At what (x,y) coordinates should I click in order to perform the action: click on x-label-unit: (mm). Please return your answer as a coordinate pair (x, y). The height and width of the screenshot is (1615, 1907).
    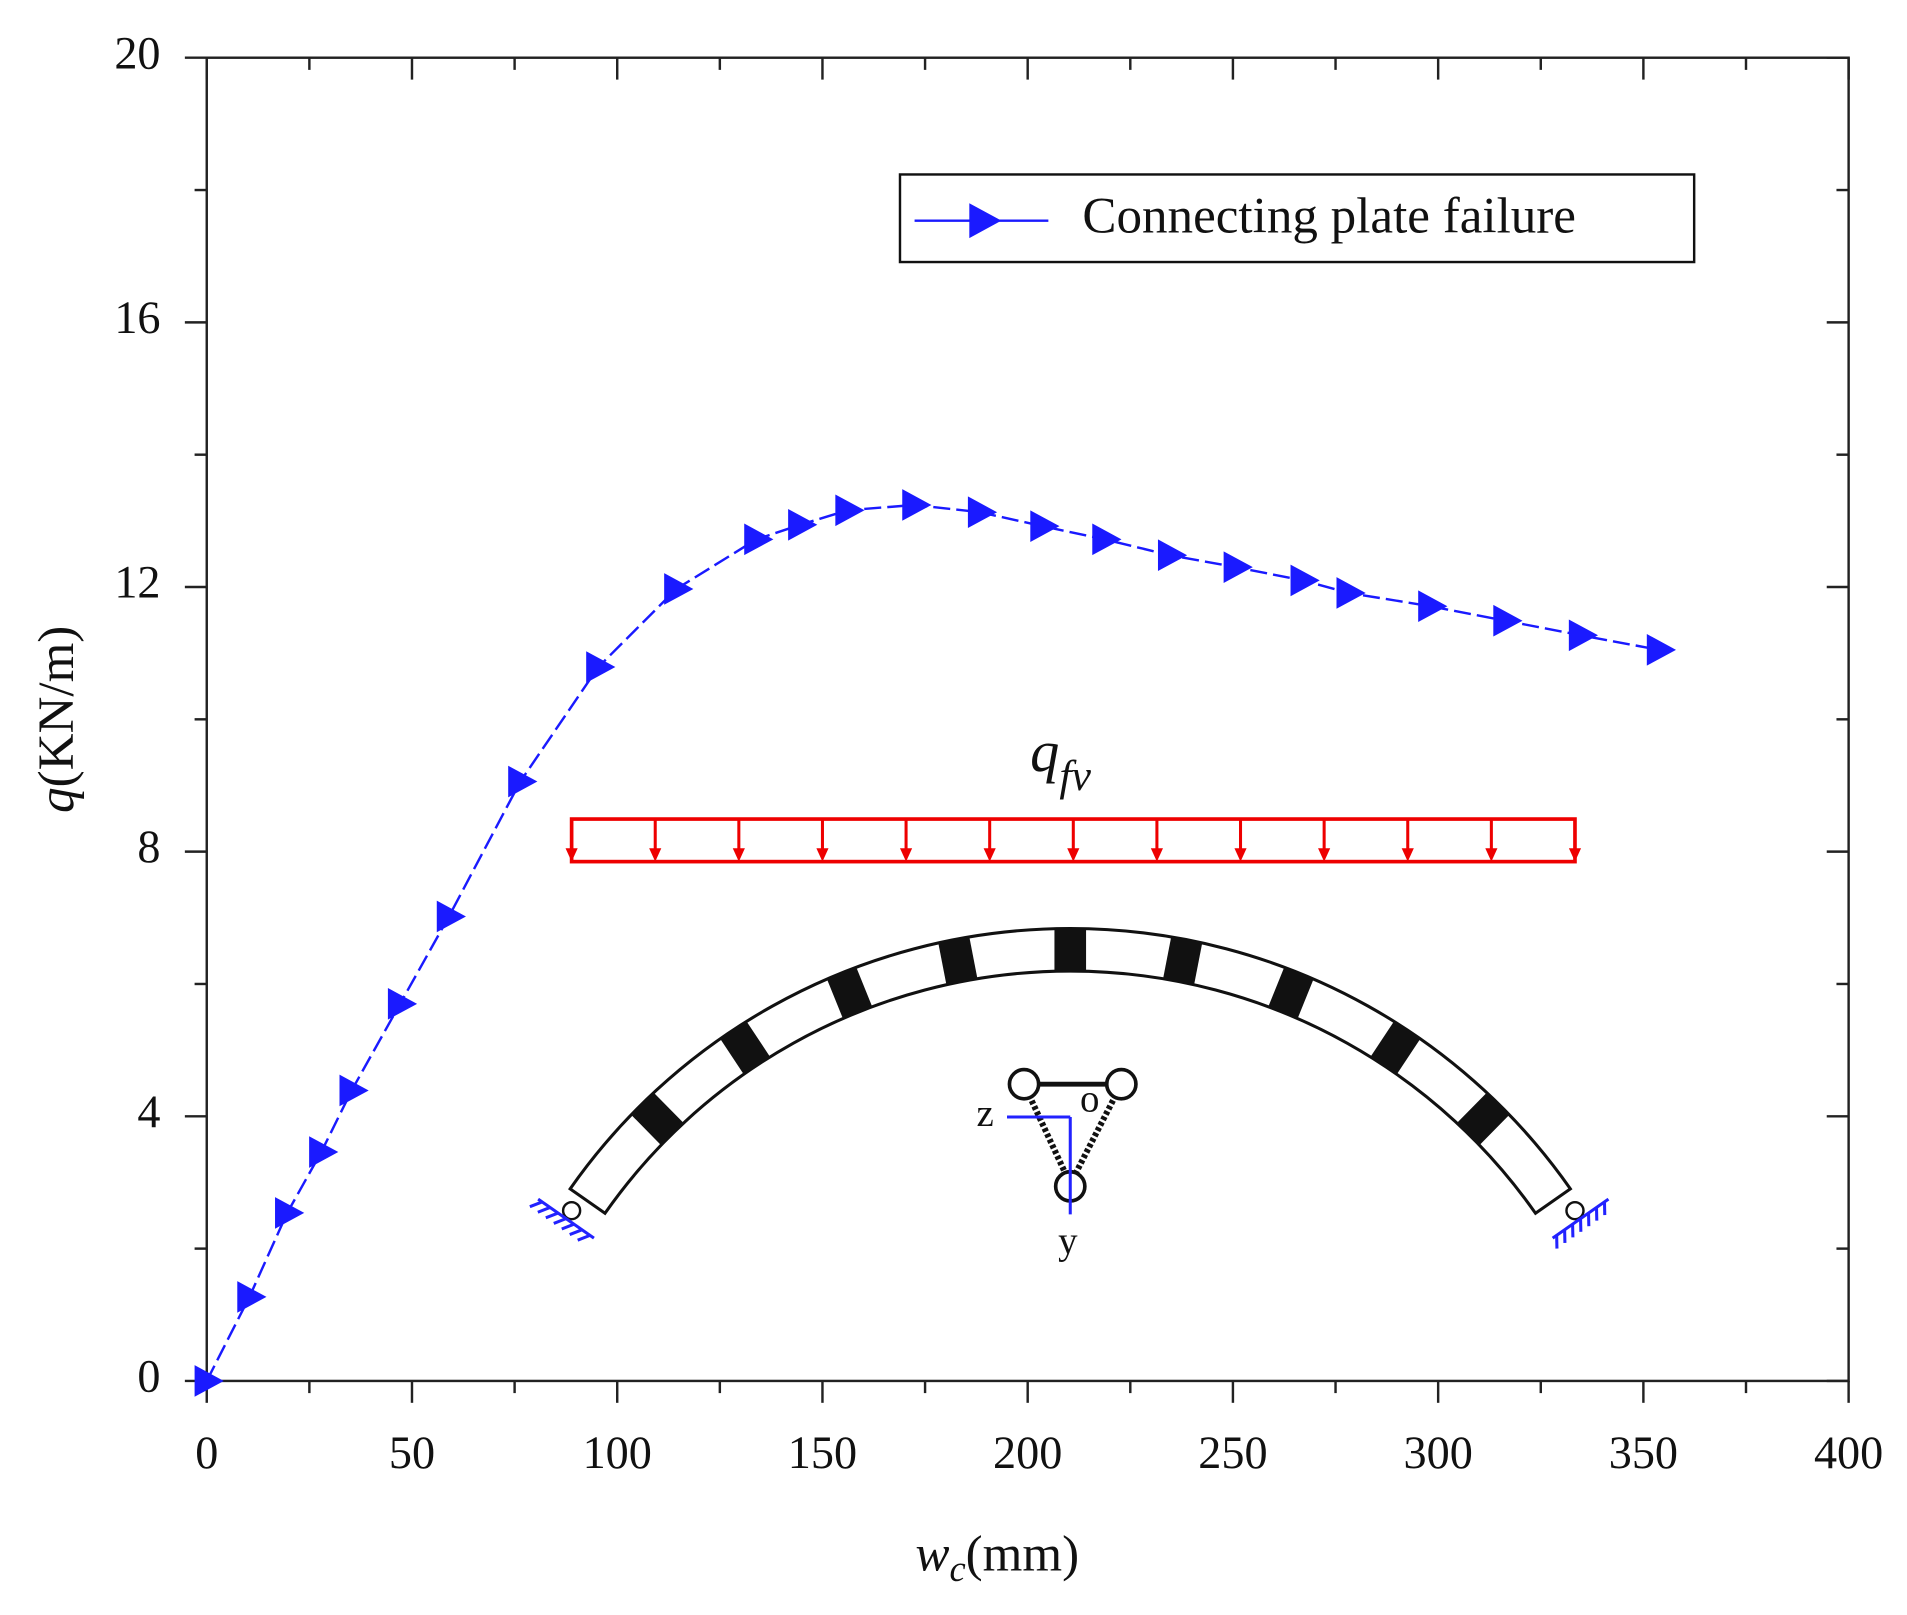
    Looking at the image, I should click on (1022, 1553).